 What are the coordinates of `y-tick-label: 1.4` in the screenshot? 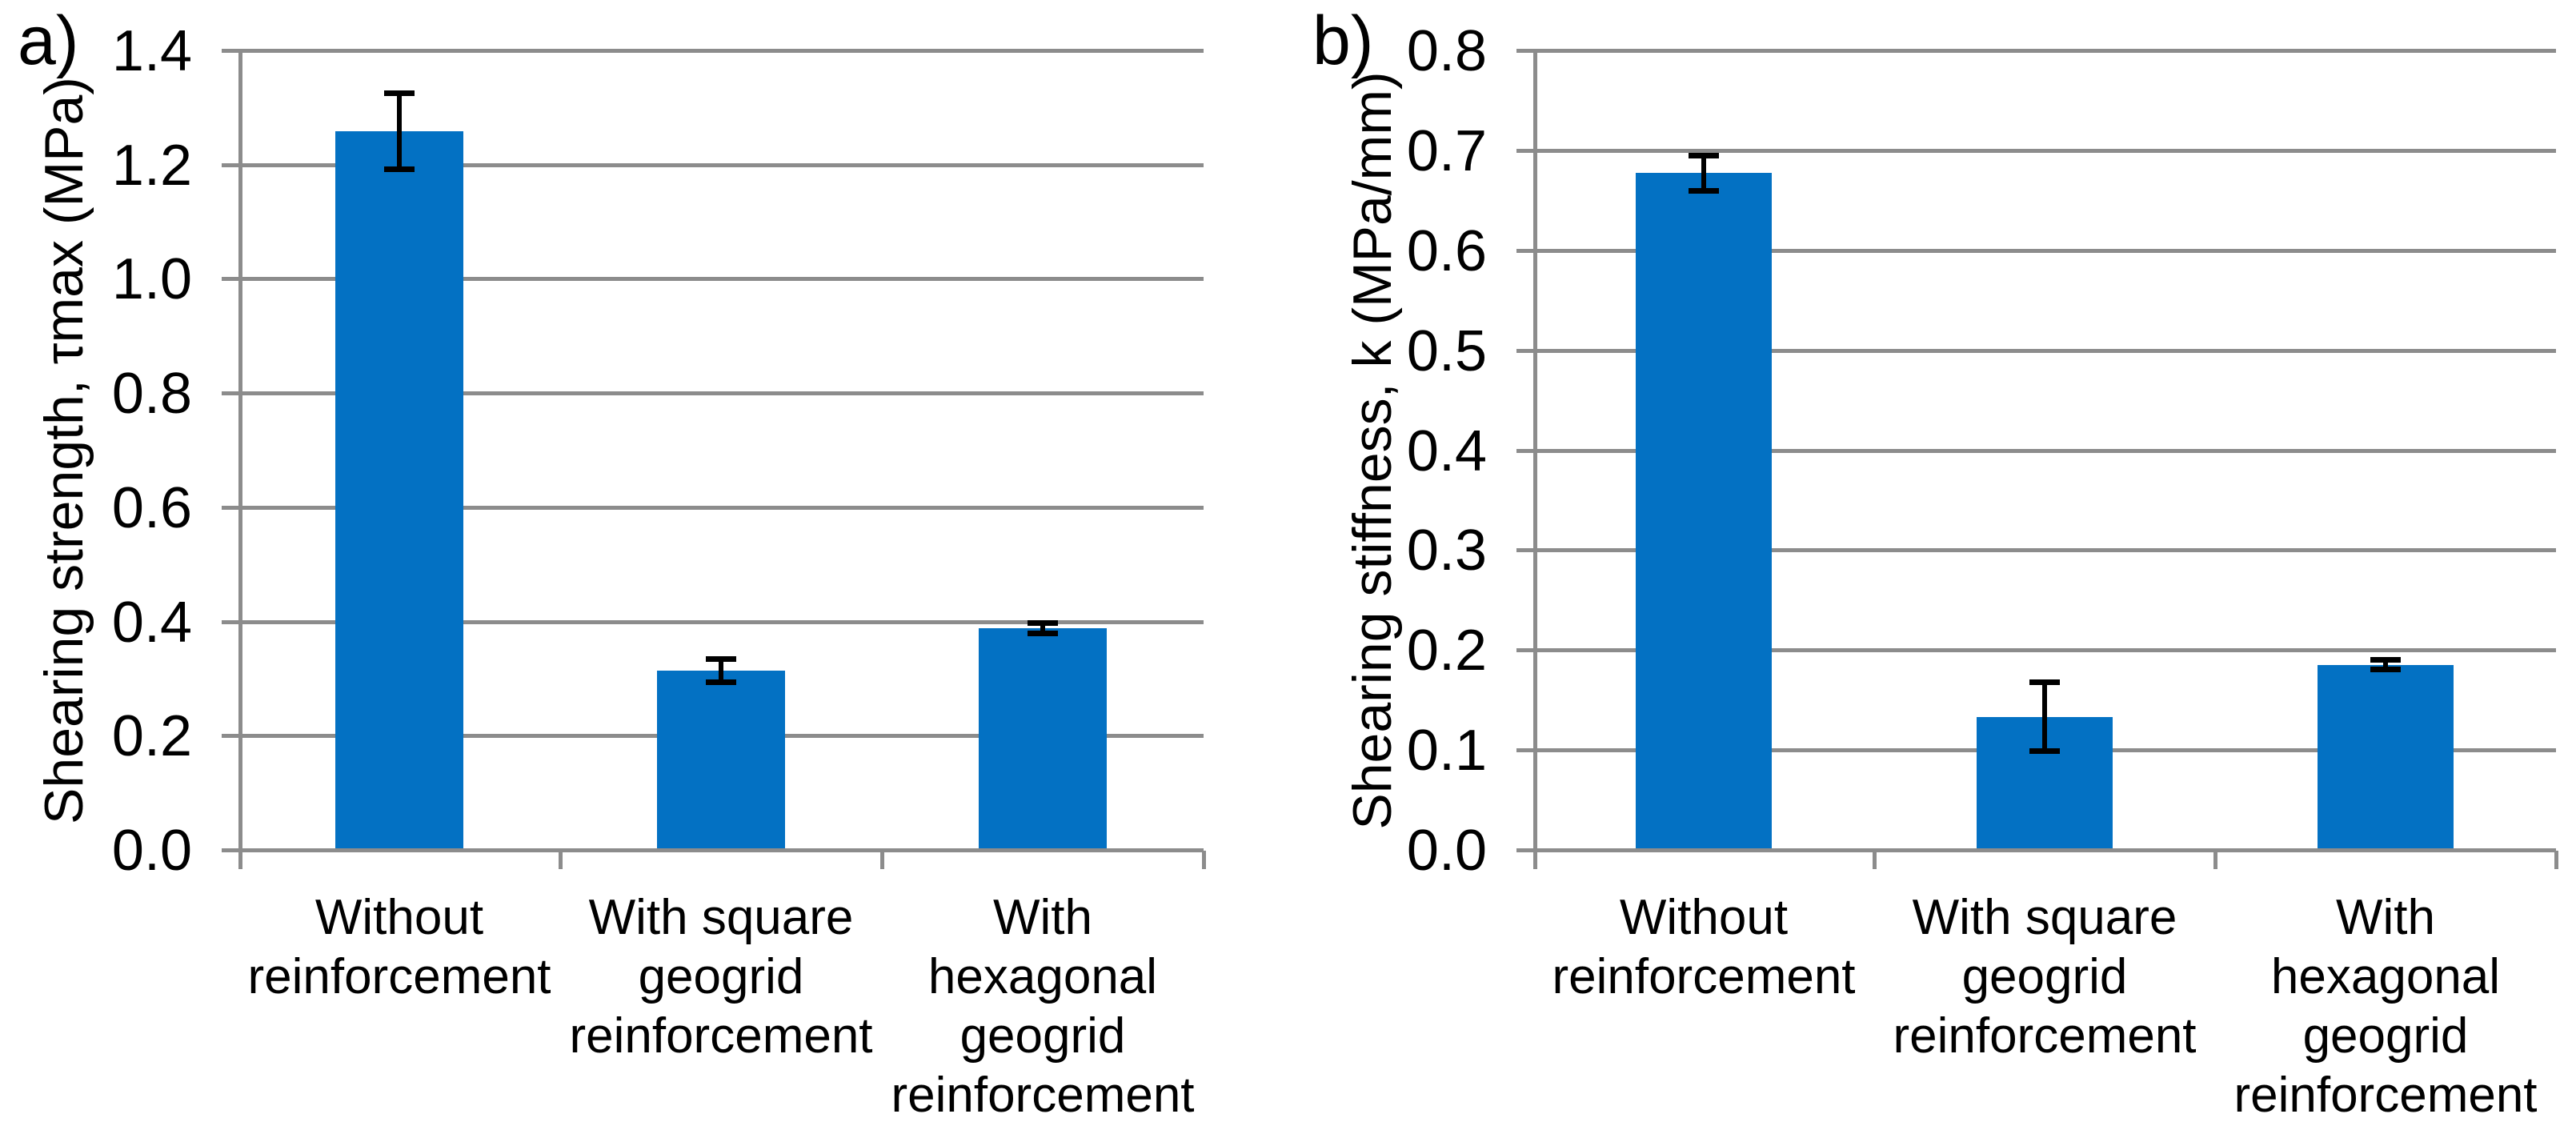 It's located at (151, 51).